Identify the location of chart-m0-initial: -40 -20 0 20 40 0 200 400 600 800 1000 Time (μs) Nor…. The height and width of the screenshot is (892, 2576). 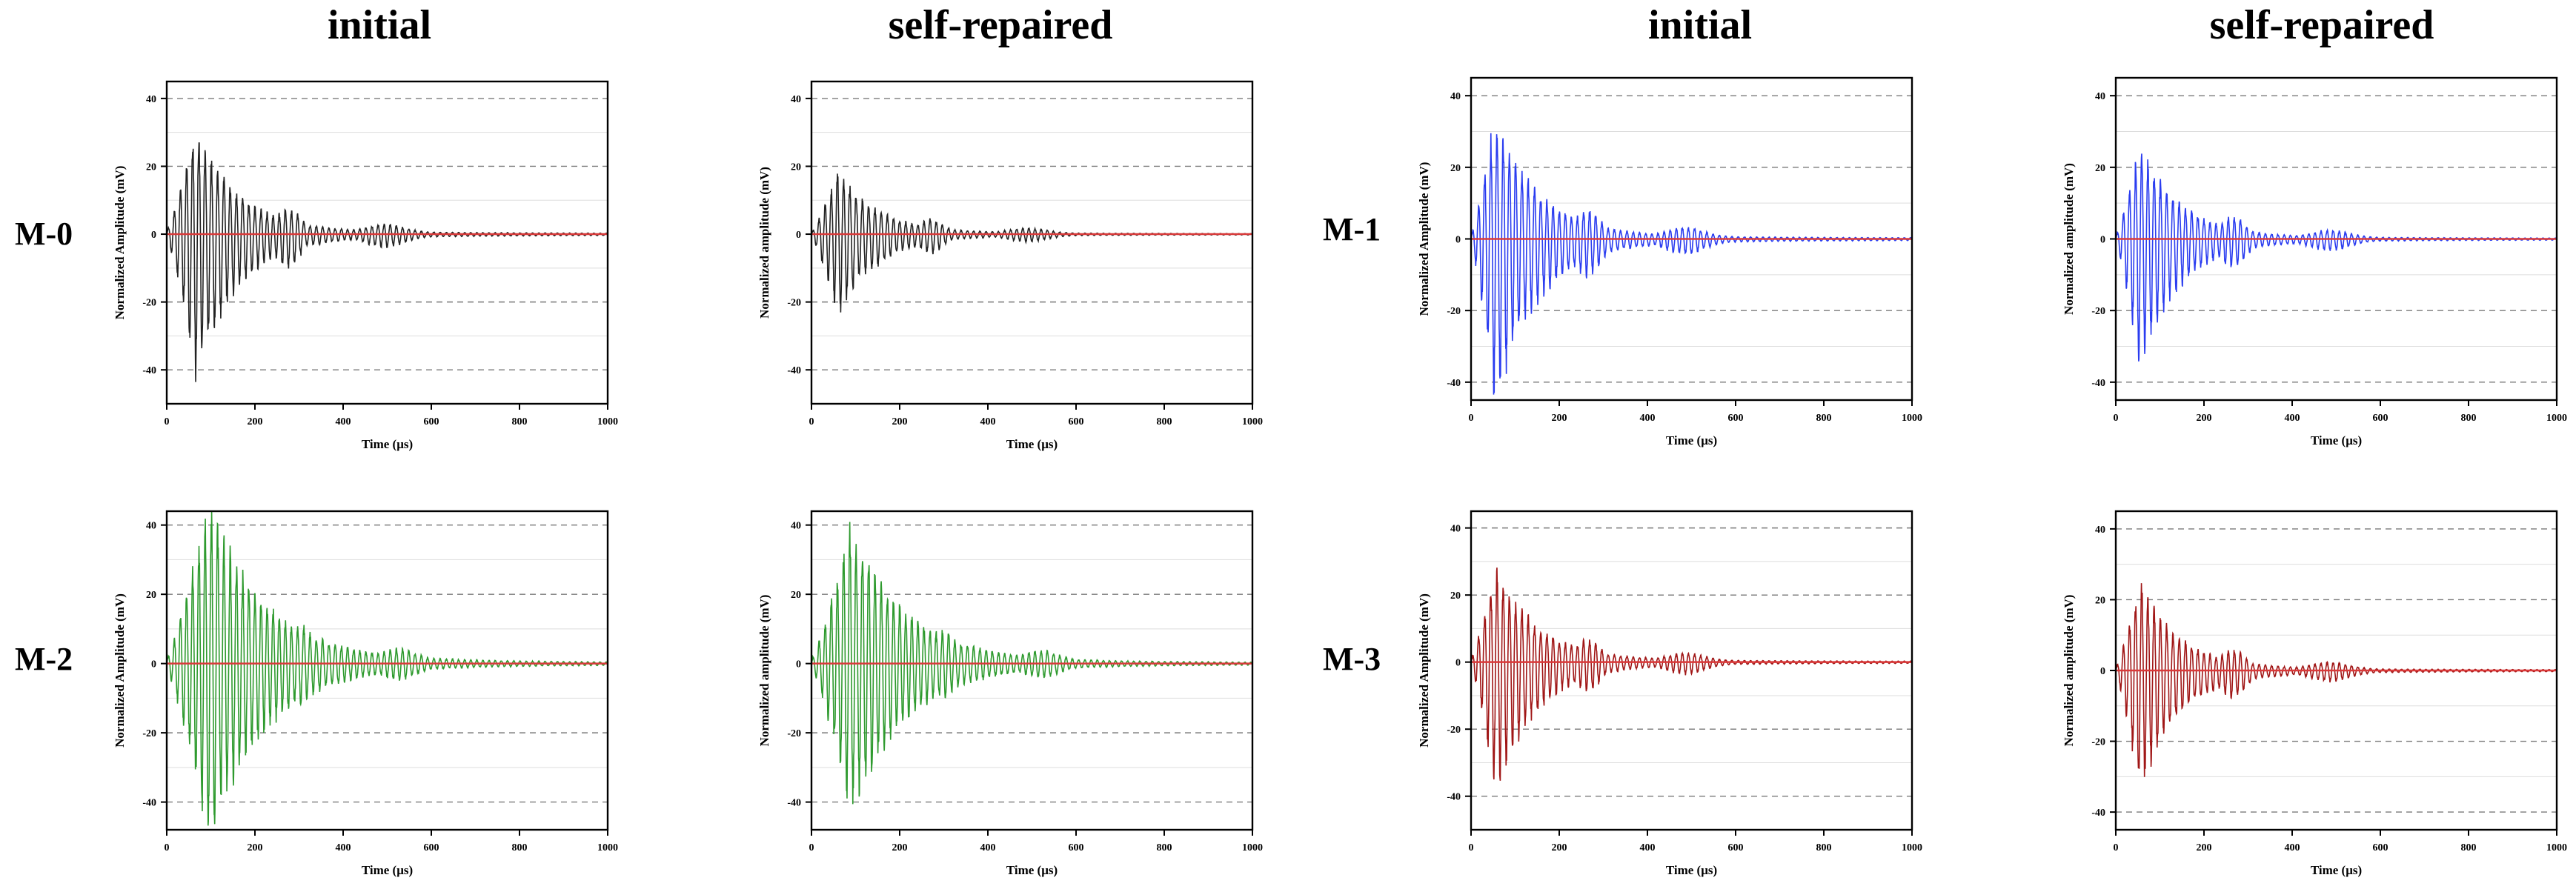
(357, 266).